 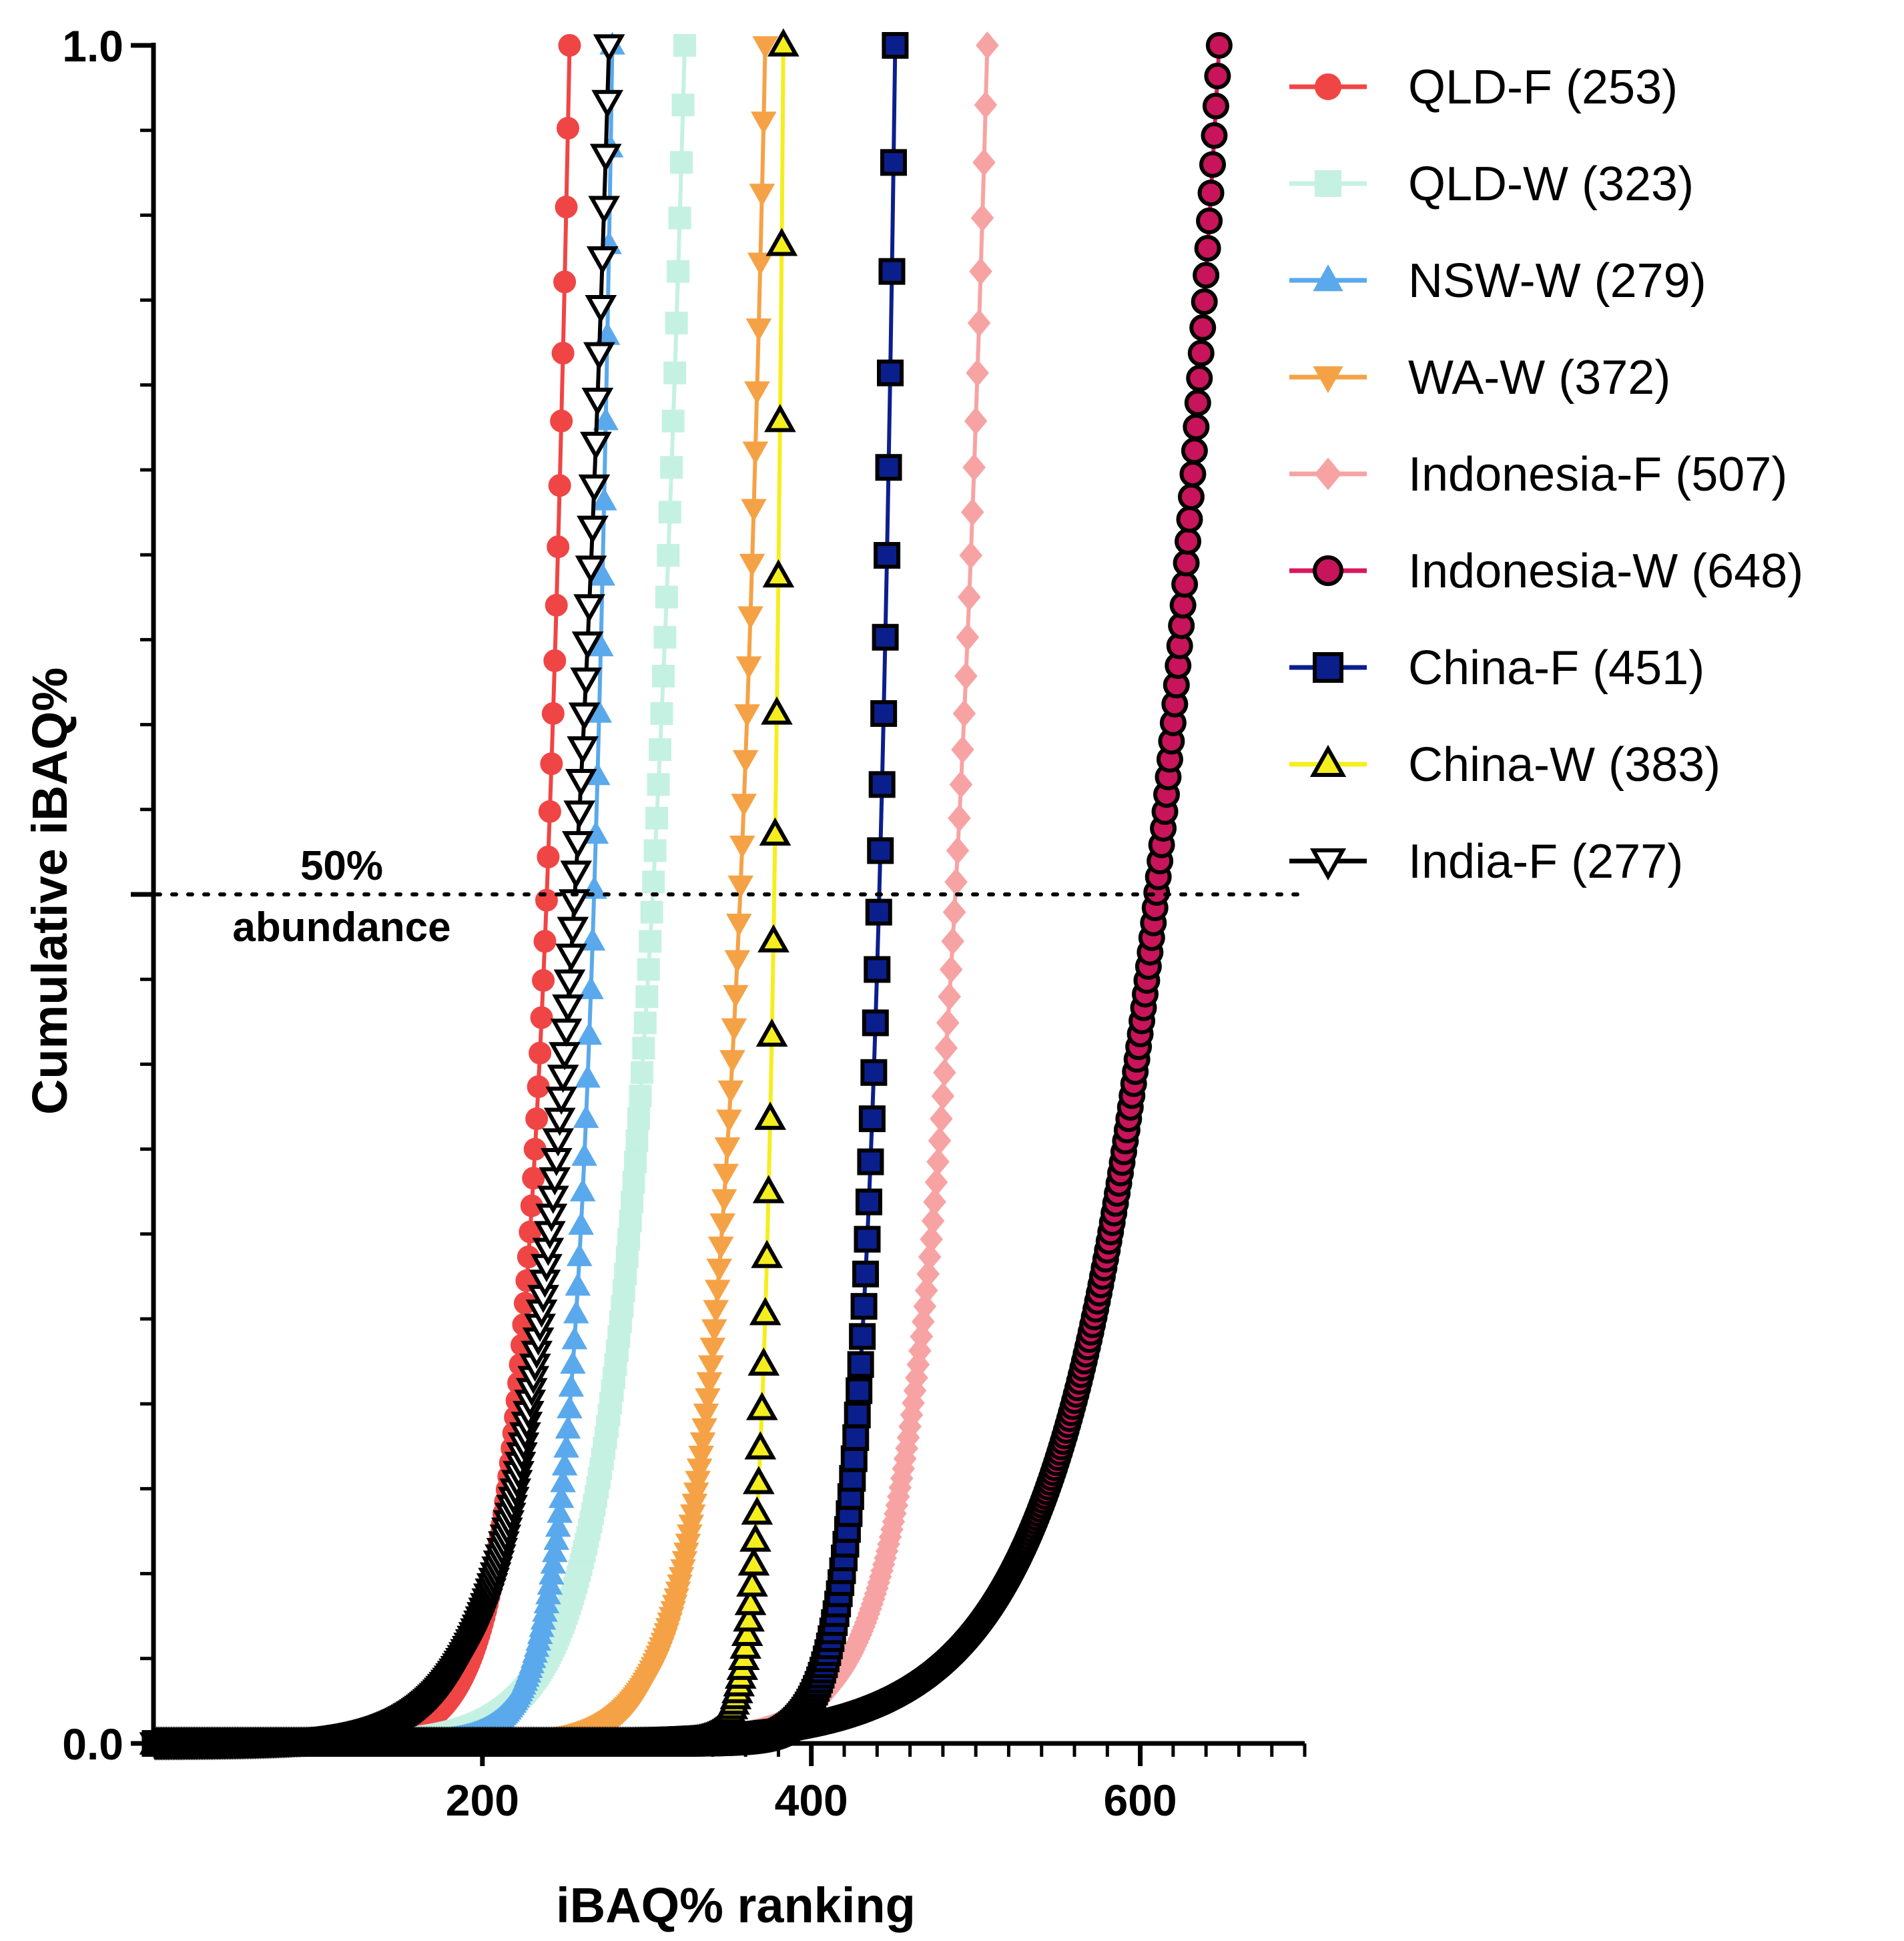 What do you see at coordinates (1504, 765) in the screenshot?
I see `legend-item: China-W (383)` at bounding box center [1504, 765].